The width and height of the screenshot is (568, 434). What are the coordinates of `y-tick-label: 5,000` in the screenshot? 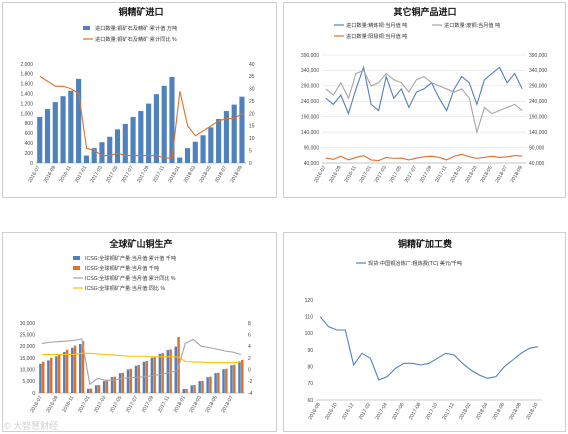 It's located at (28, 382).